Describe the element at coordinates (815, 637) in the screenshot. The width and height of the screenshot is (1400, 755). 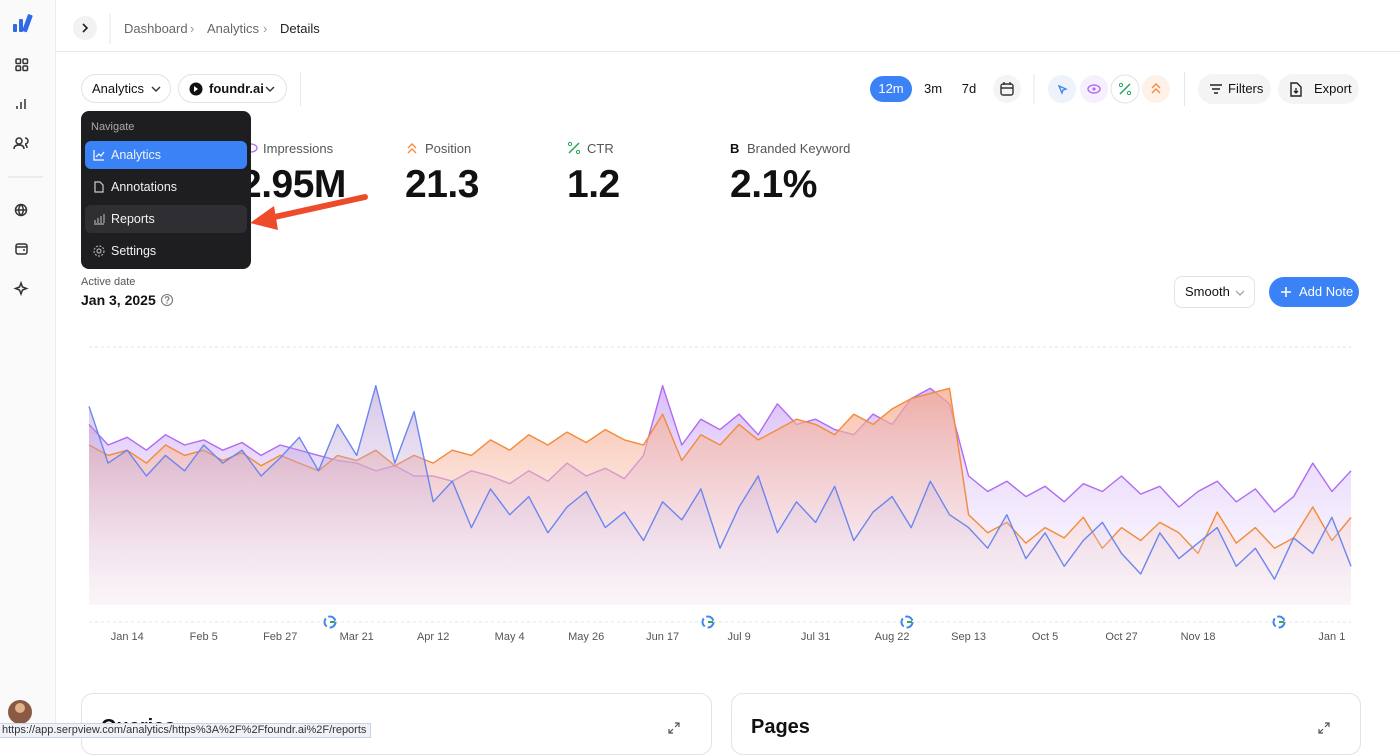
I see `x-tick-label: Jul 31` at that location.